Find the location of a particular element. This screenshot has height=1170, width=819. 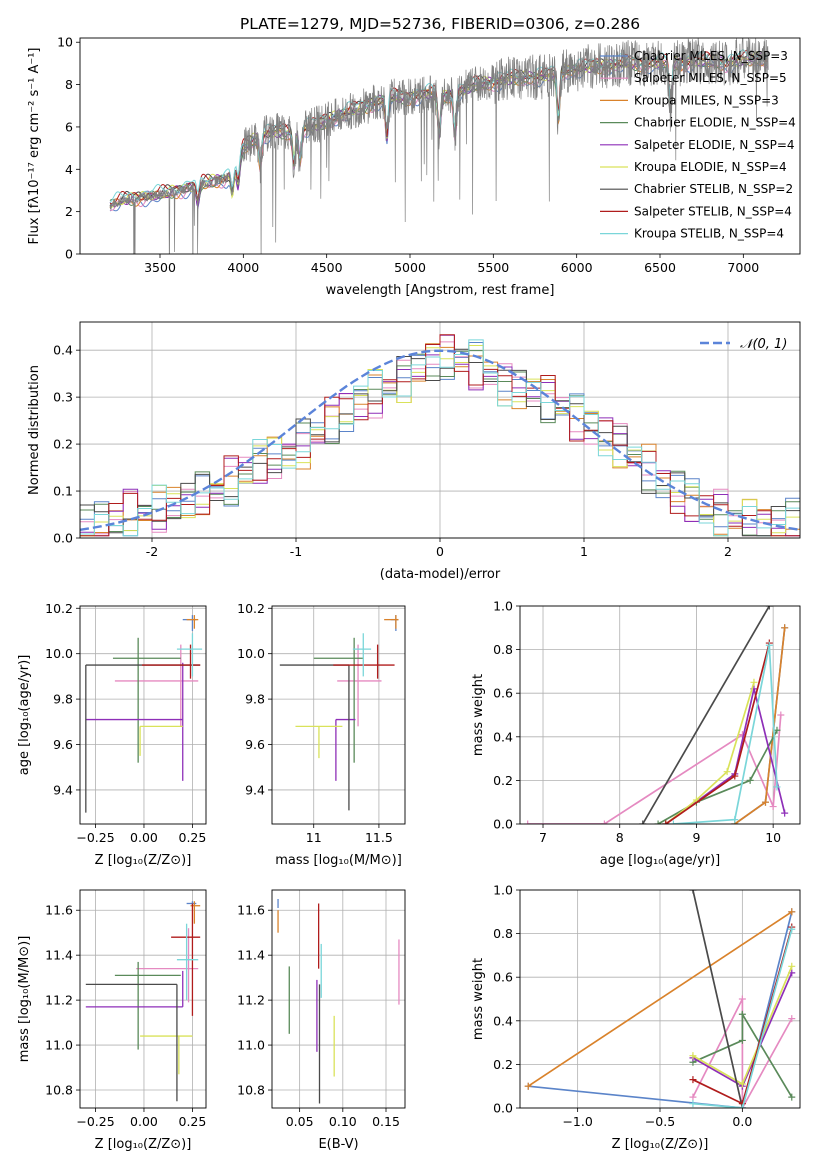

legend-label: Chabrier ELODIE, N_SSP=4 is located at coordinates (715, 123).